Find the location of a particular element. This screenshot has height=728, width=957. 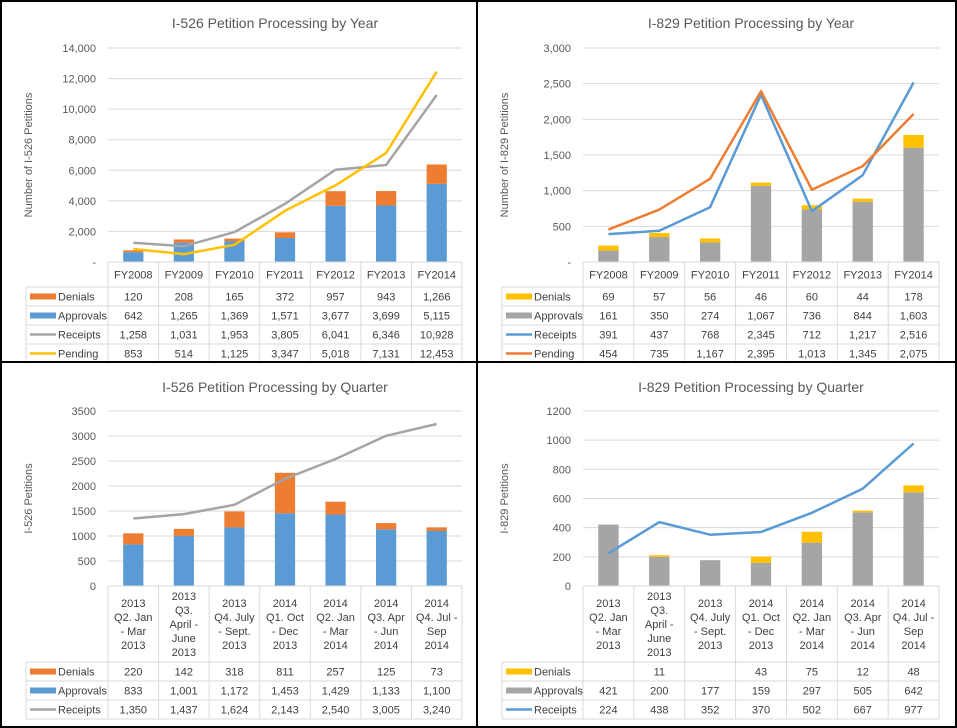

table-cell: 208 is located at coordinates (184, 298).